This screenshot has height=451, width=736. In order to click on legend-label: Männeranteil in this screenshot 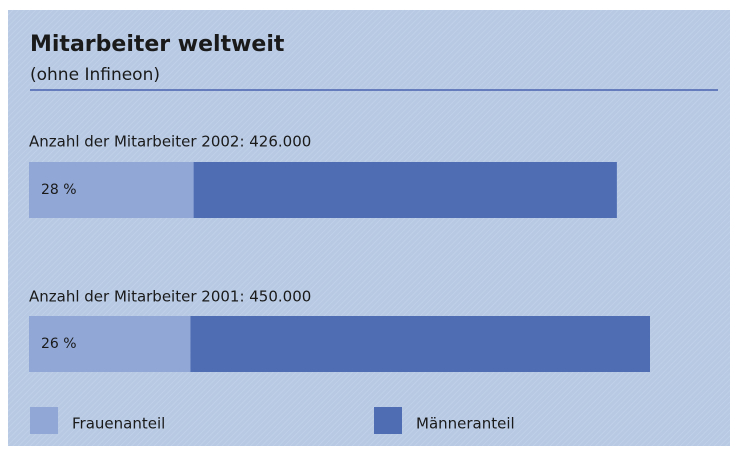, I will do `click(465, 424)`.